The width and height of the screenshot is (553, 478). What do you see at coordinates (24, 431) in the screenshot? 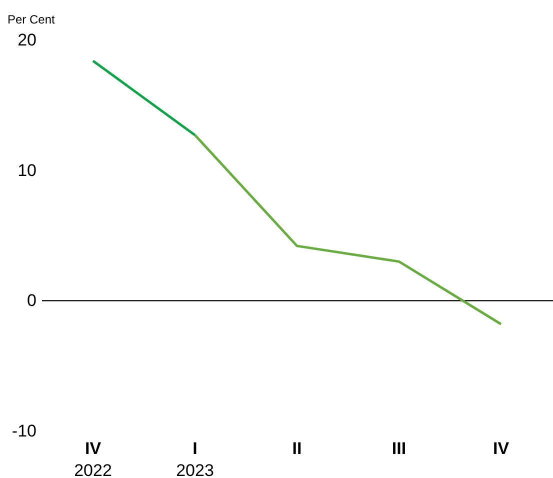
I see `y-tick-label: -10` at bounding box center [24, 431].